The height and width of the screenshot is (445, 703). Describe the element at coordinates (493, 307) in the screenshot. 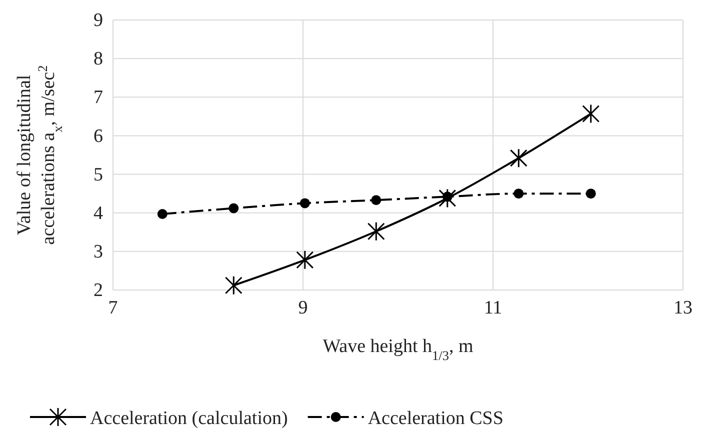

I see `x-tick-label: 11` at that location.